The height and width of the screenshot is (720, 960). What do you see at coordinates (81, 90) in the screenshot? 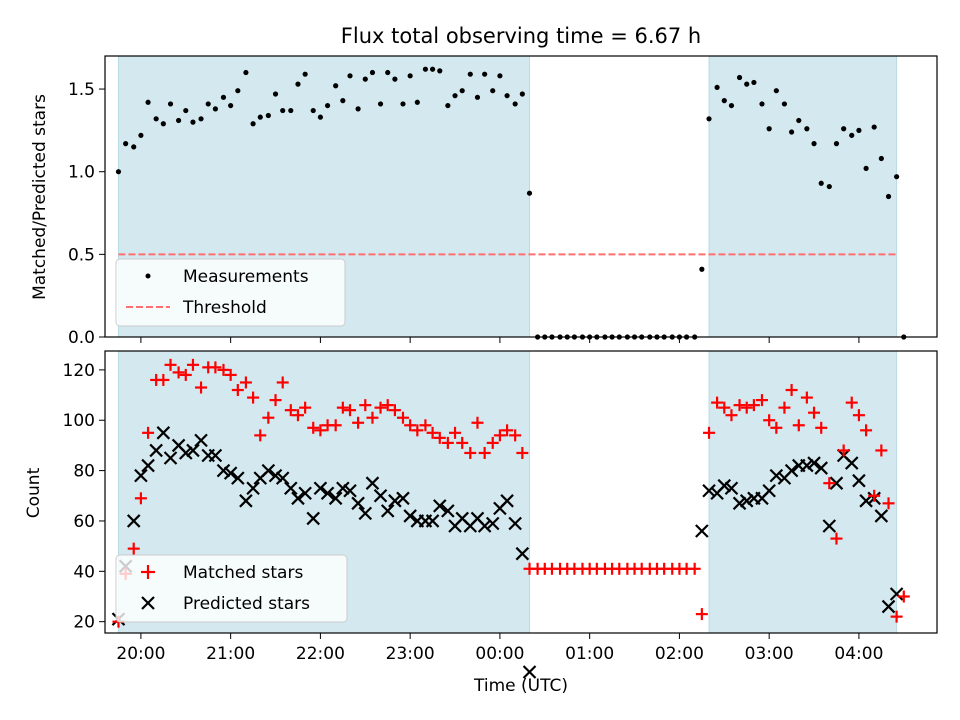
I see `y-tick-label: 1.5` at bounding box center [81, 90].